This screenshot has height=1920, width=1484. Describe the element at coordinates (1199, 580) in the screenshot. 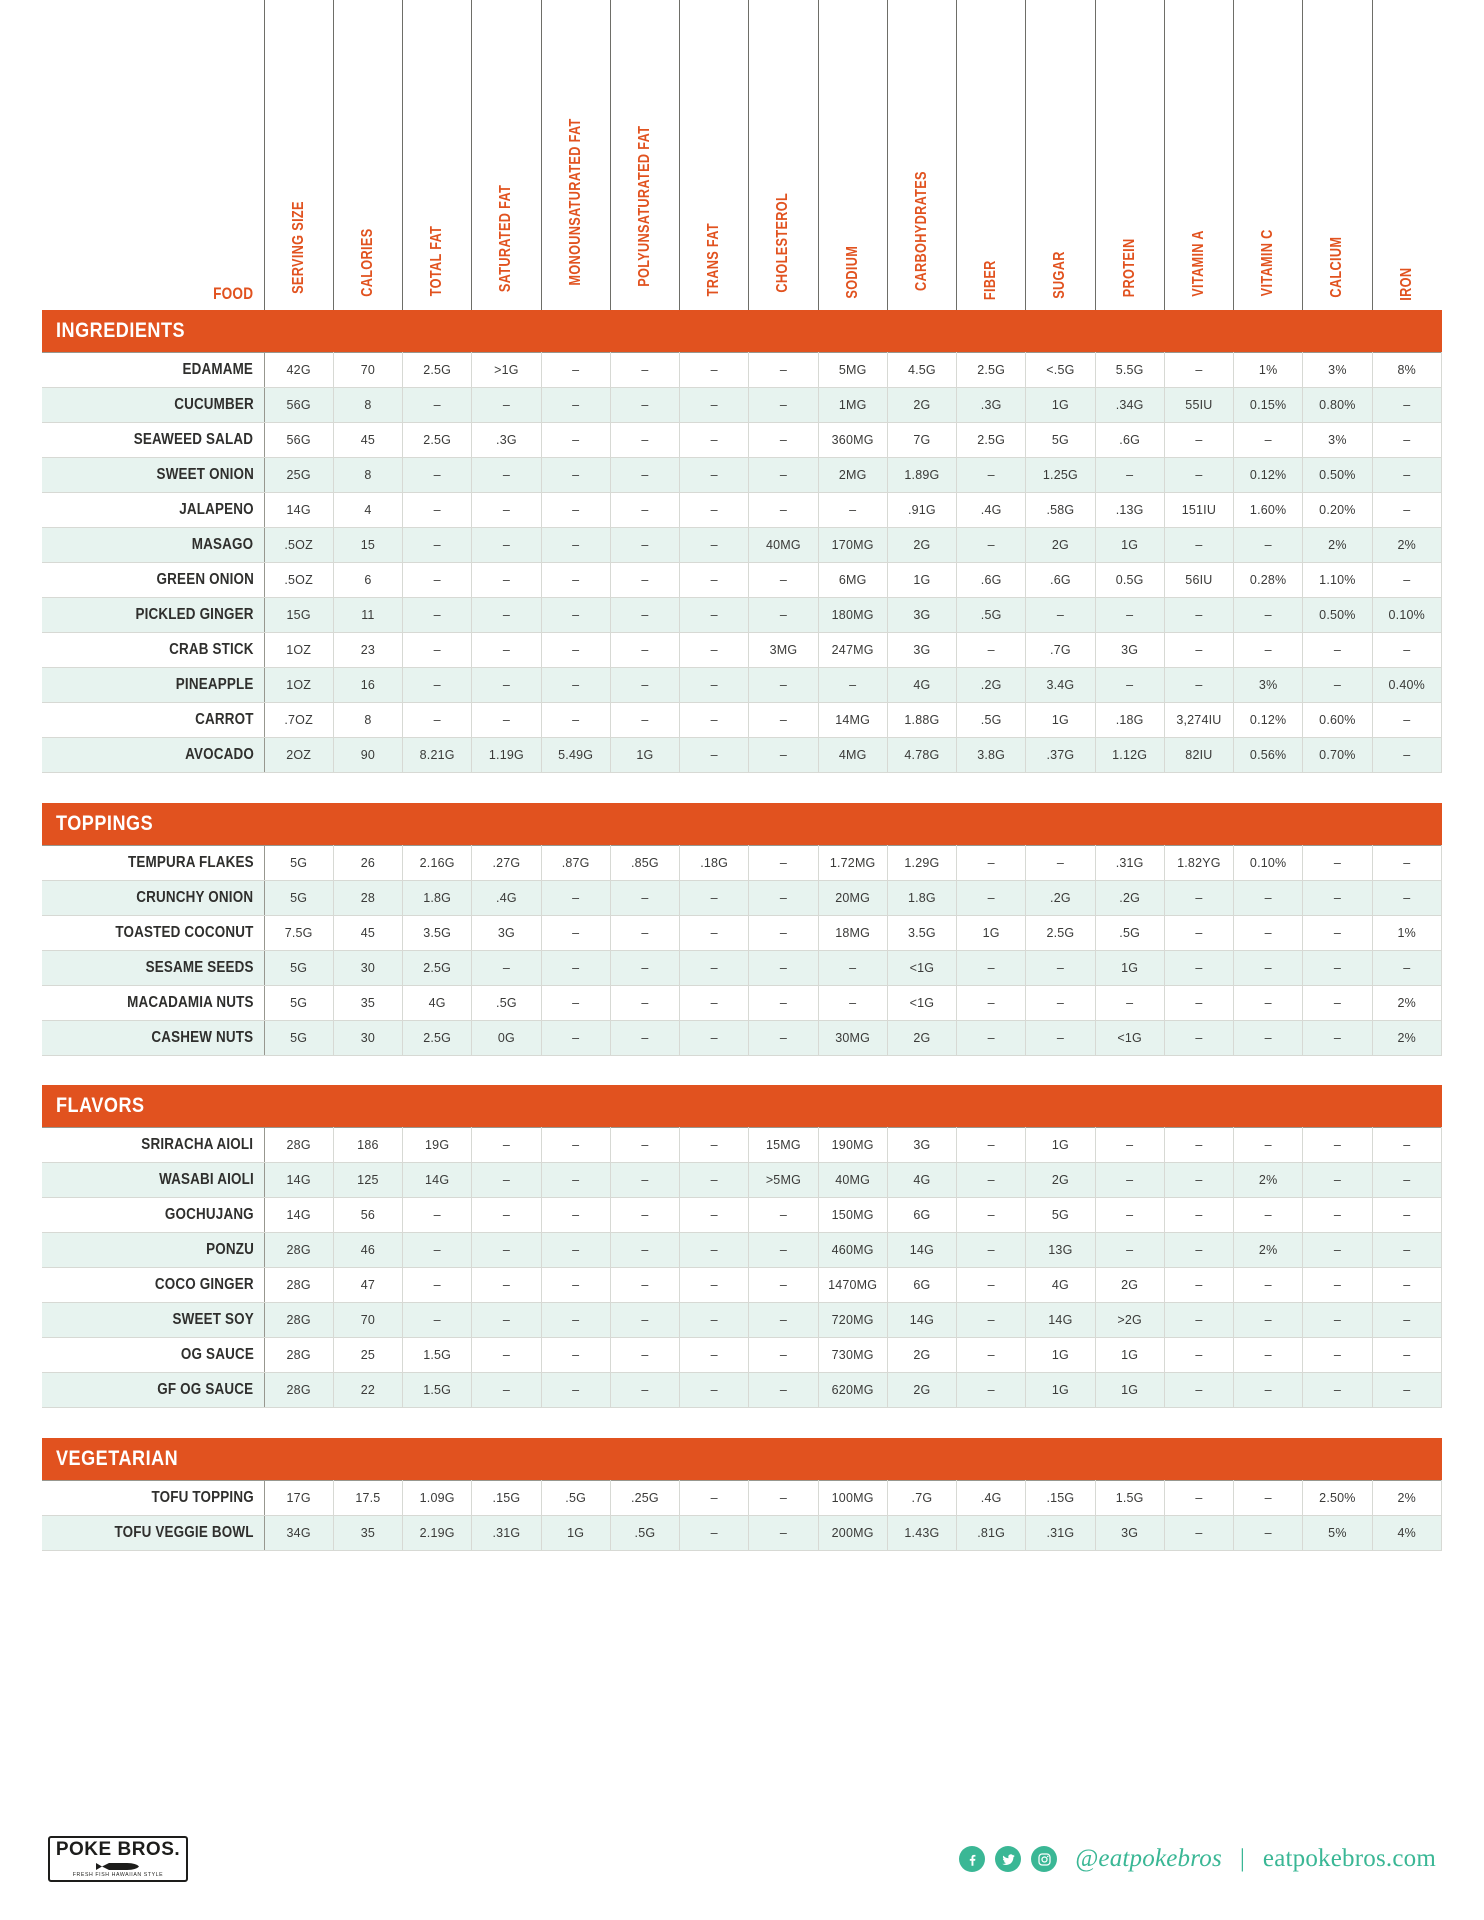

I see `nutrition-cell: 56IU` at that location.